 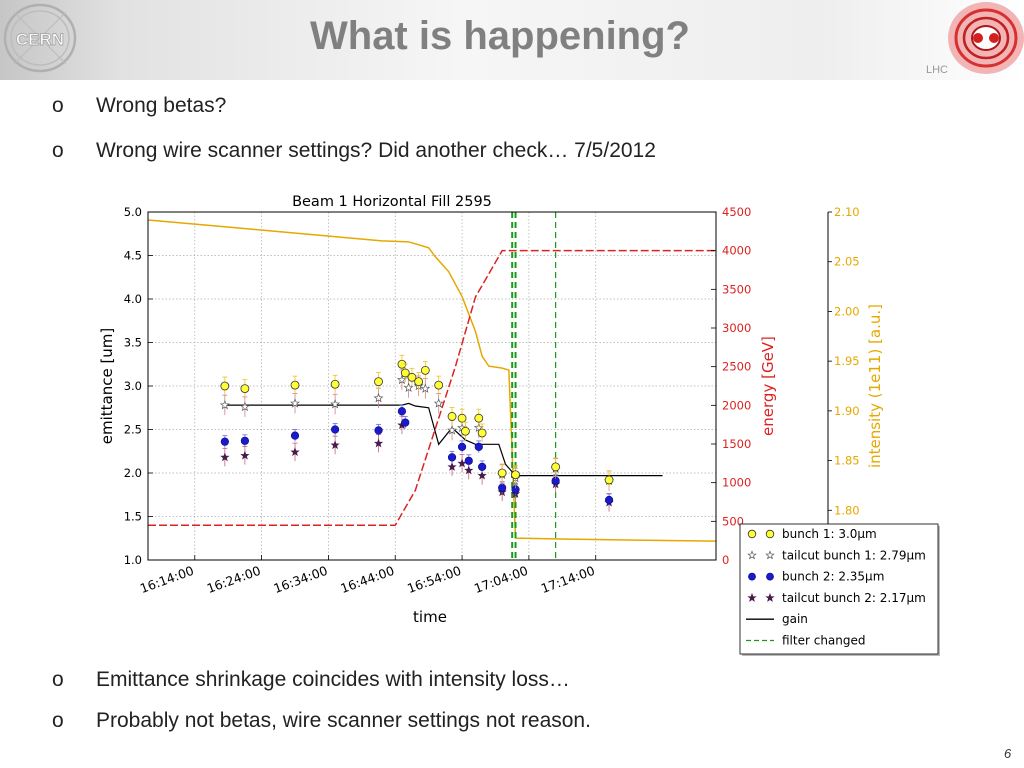 What do you see at coordinates (736, 405) in the screenshot?
I see `energy-tick-label: 2000` at bounding box center [736, 405].